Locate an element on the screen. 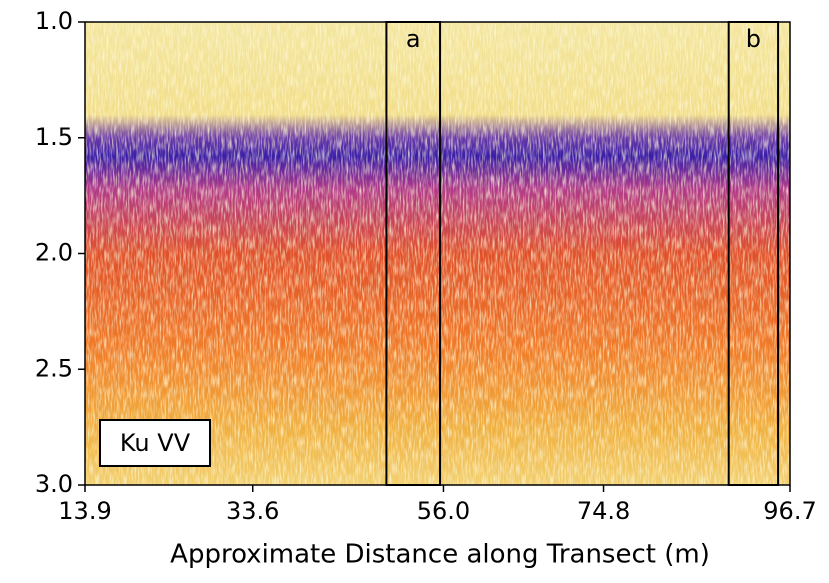  y-tick-label: 2.5 is located at coordinates (54, 368).